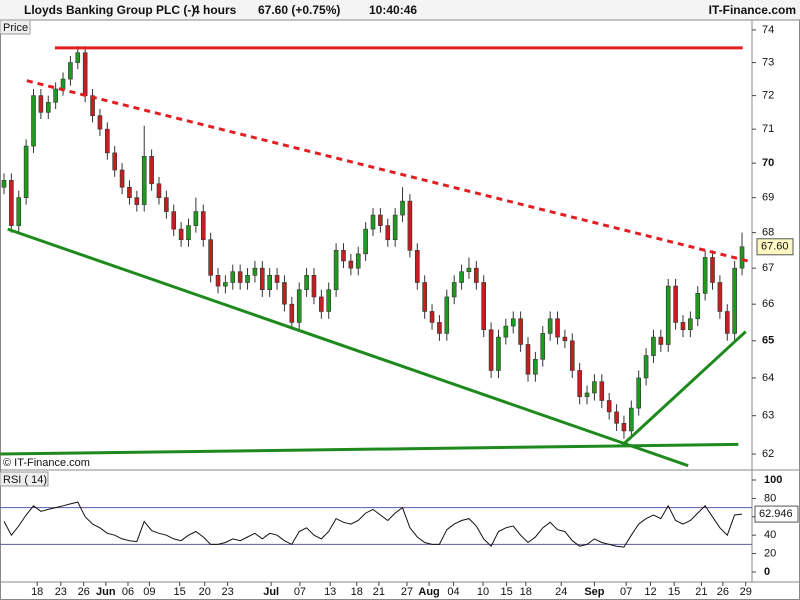 The image size is (800, 600). I want to click on change: 67.60 (+0.75%), so click(299, 10).